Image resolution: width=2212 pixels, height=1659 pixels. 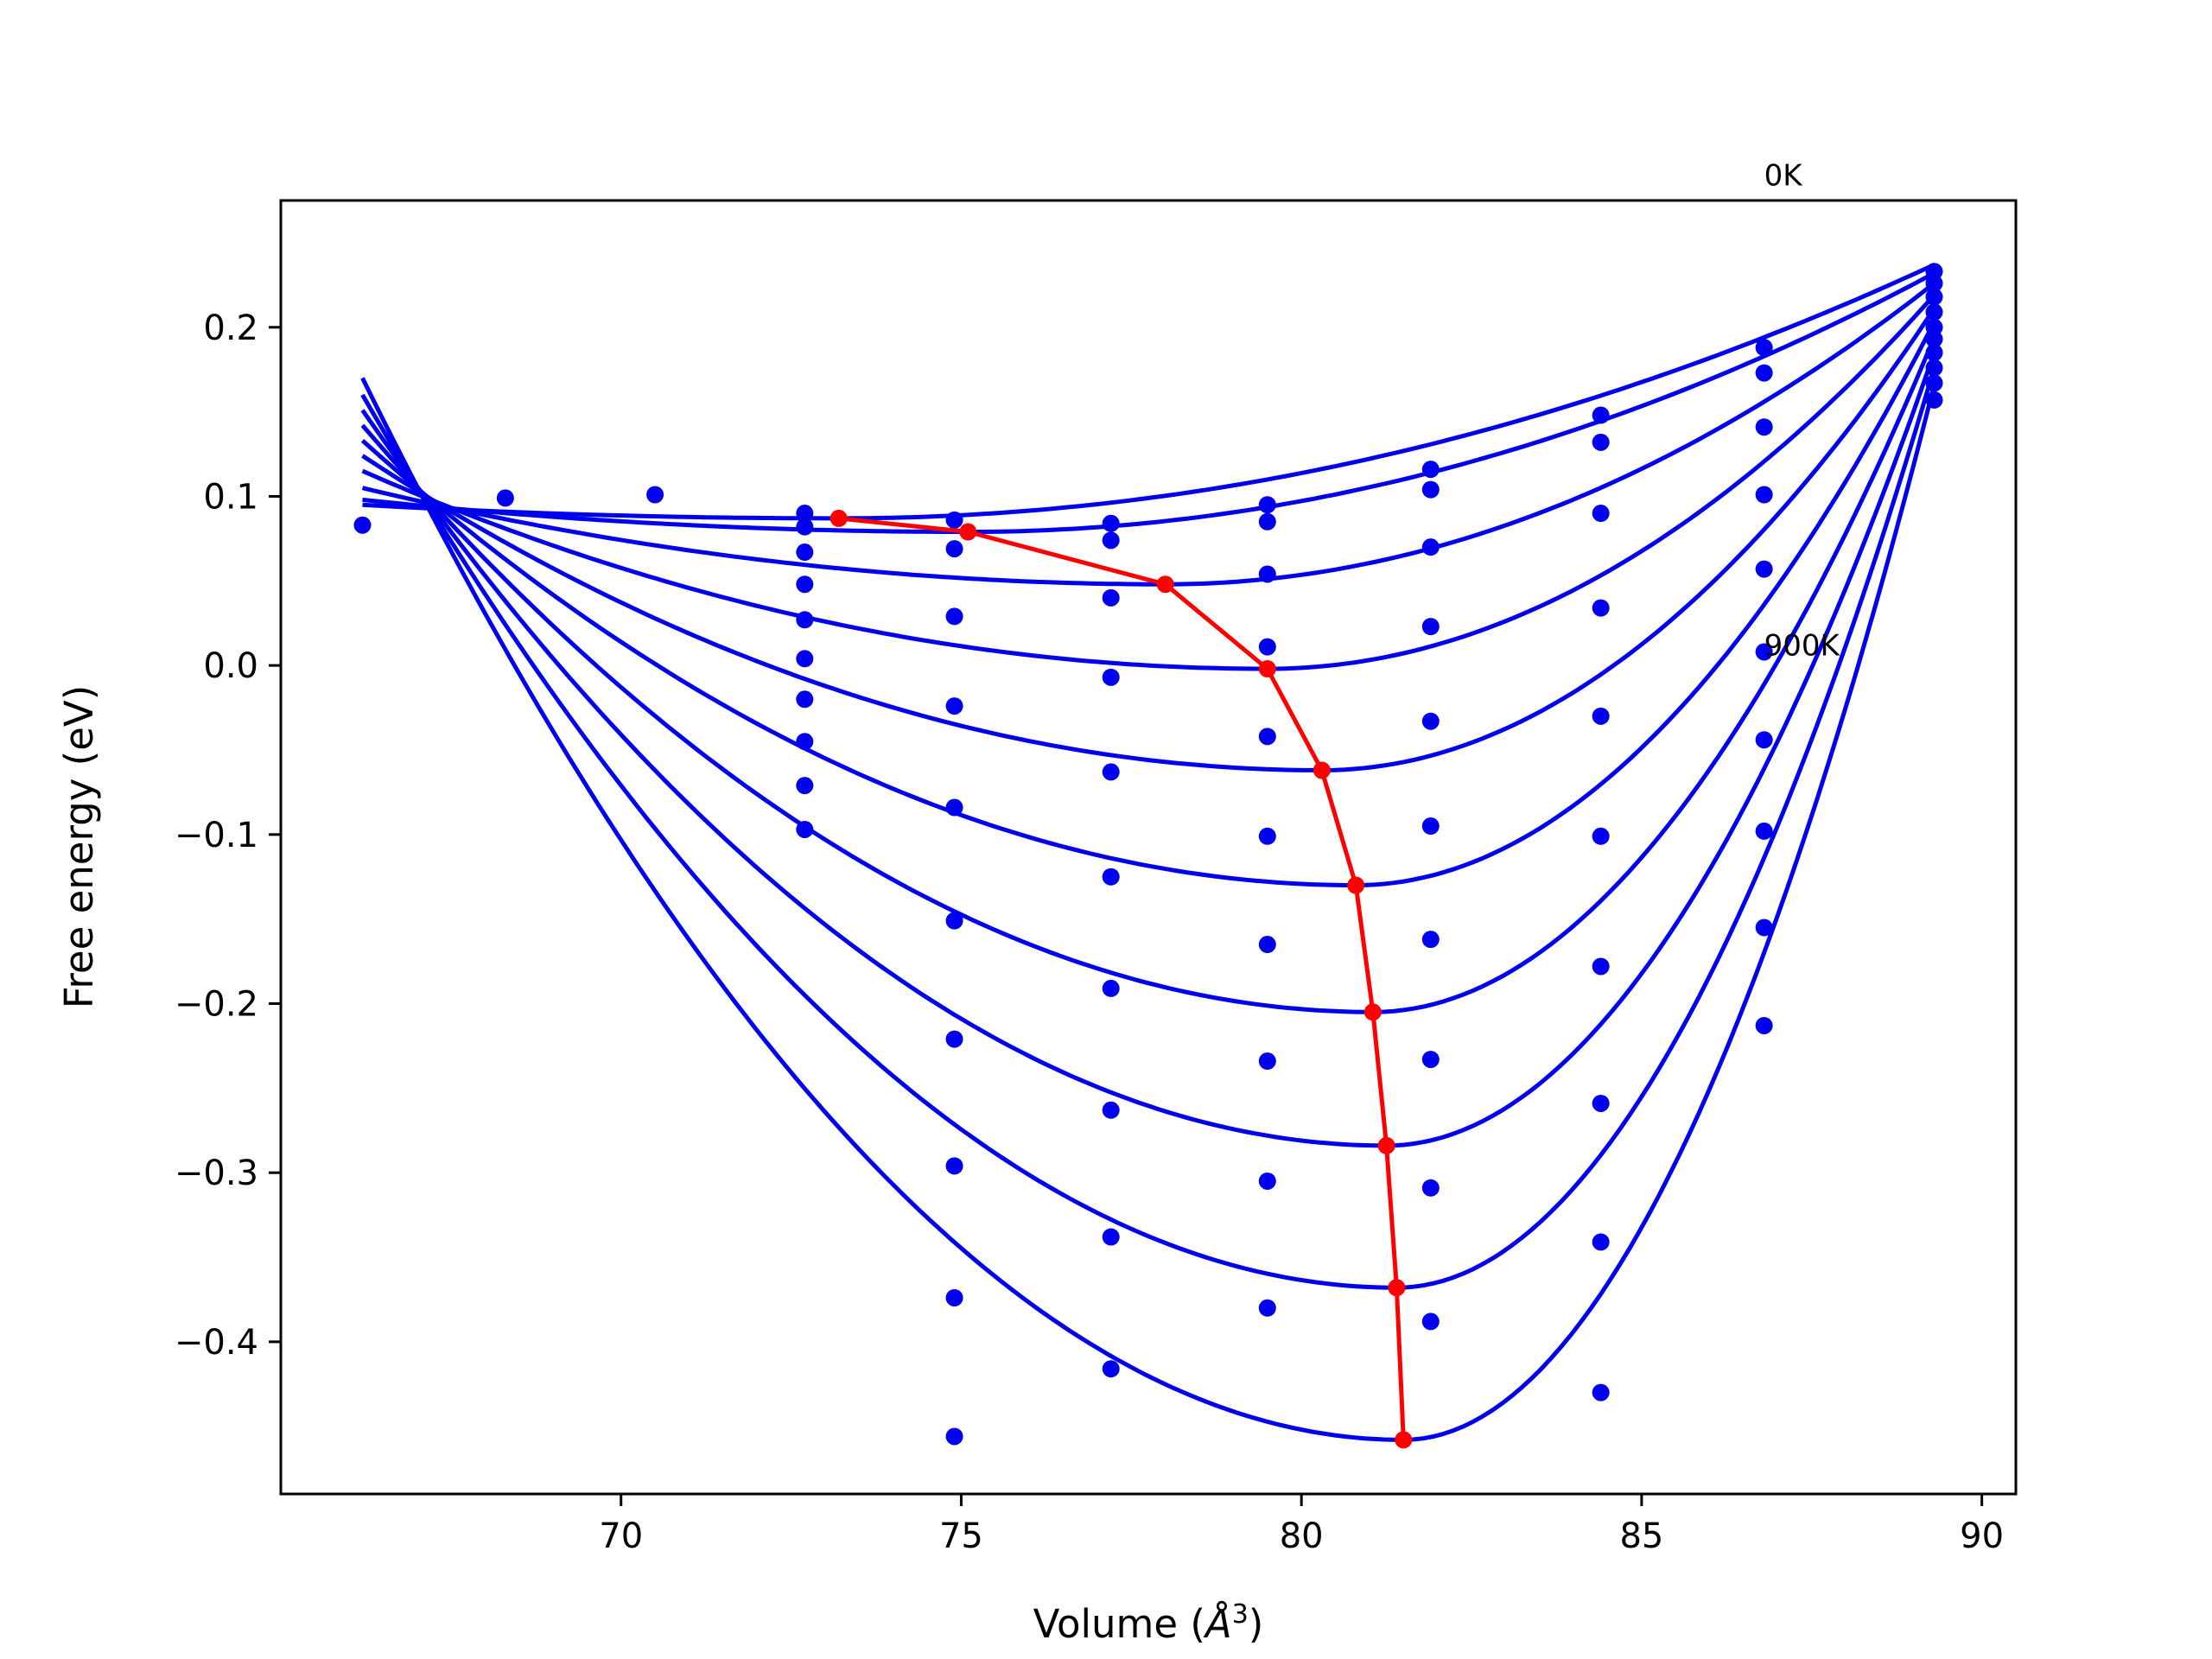 I want to click on x-axis-ticks: 70 75 80 85 90, so click(x=1301, y=1525).